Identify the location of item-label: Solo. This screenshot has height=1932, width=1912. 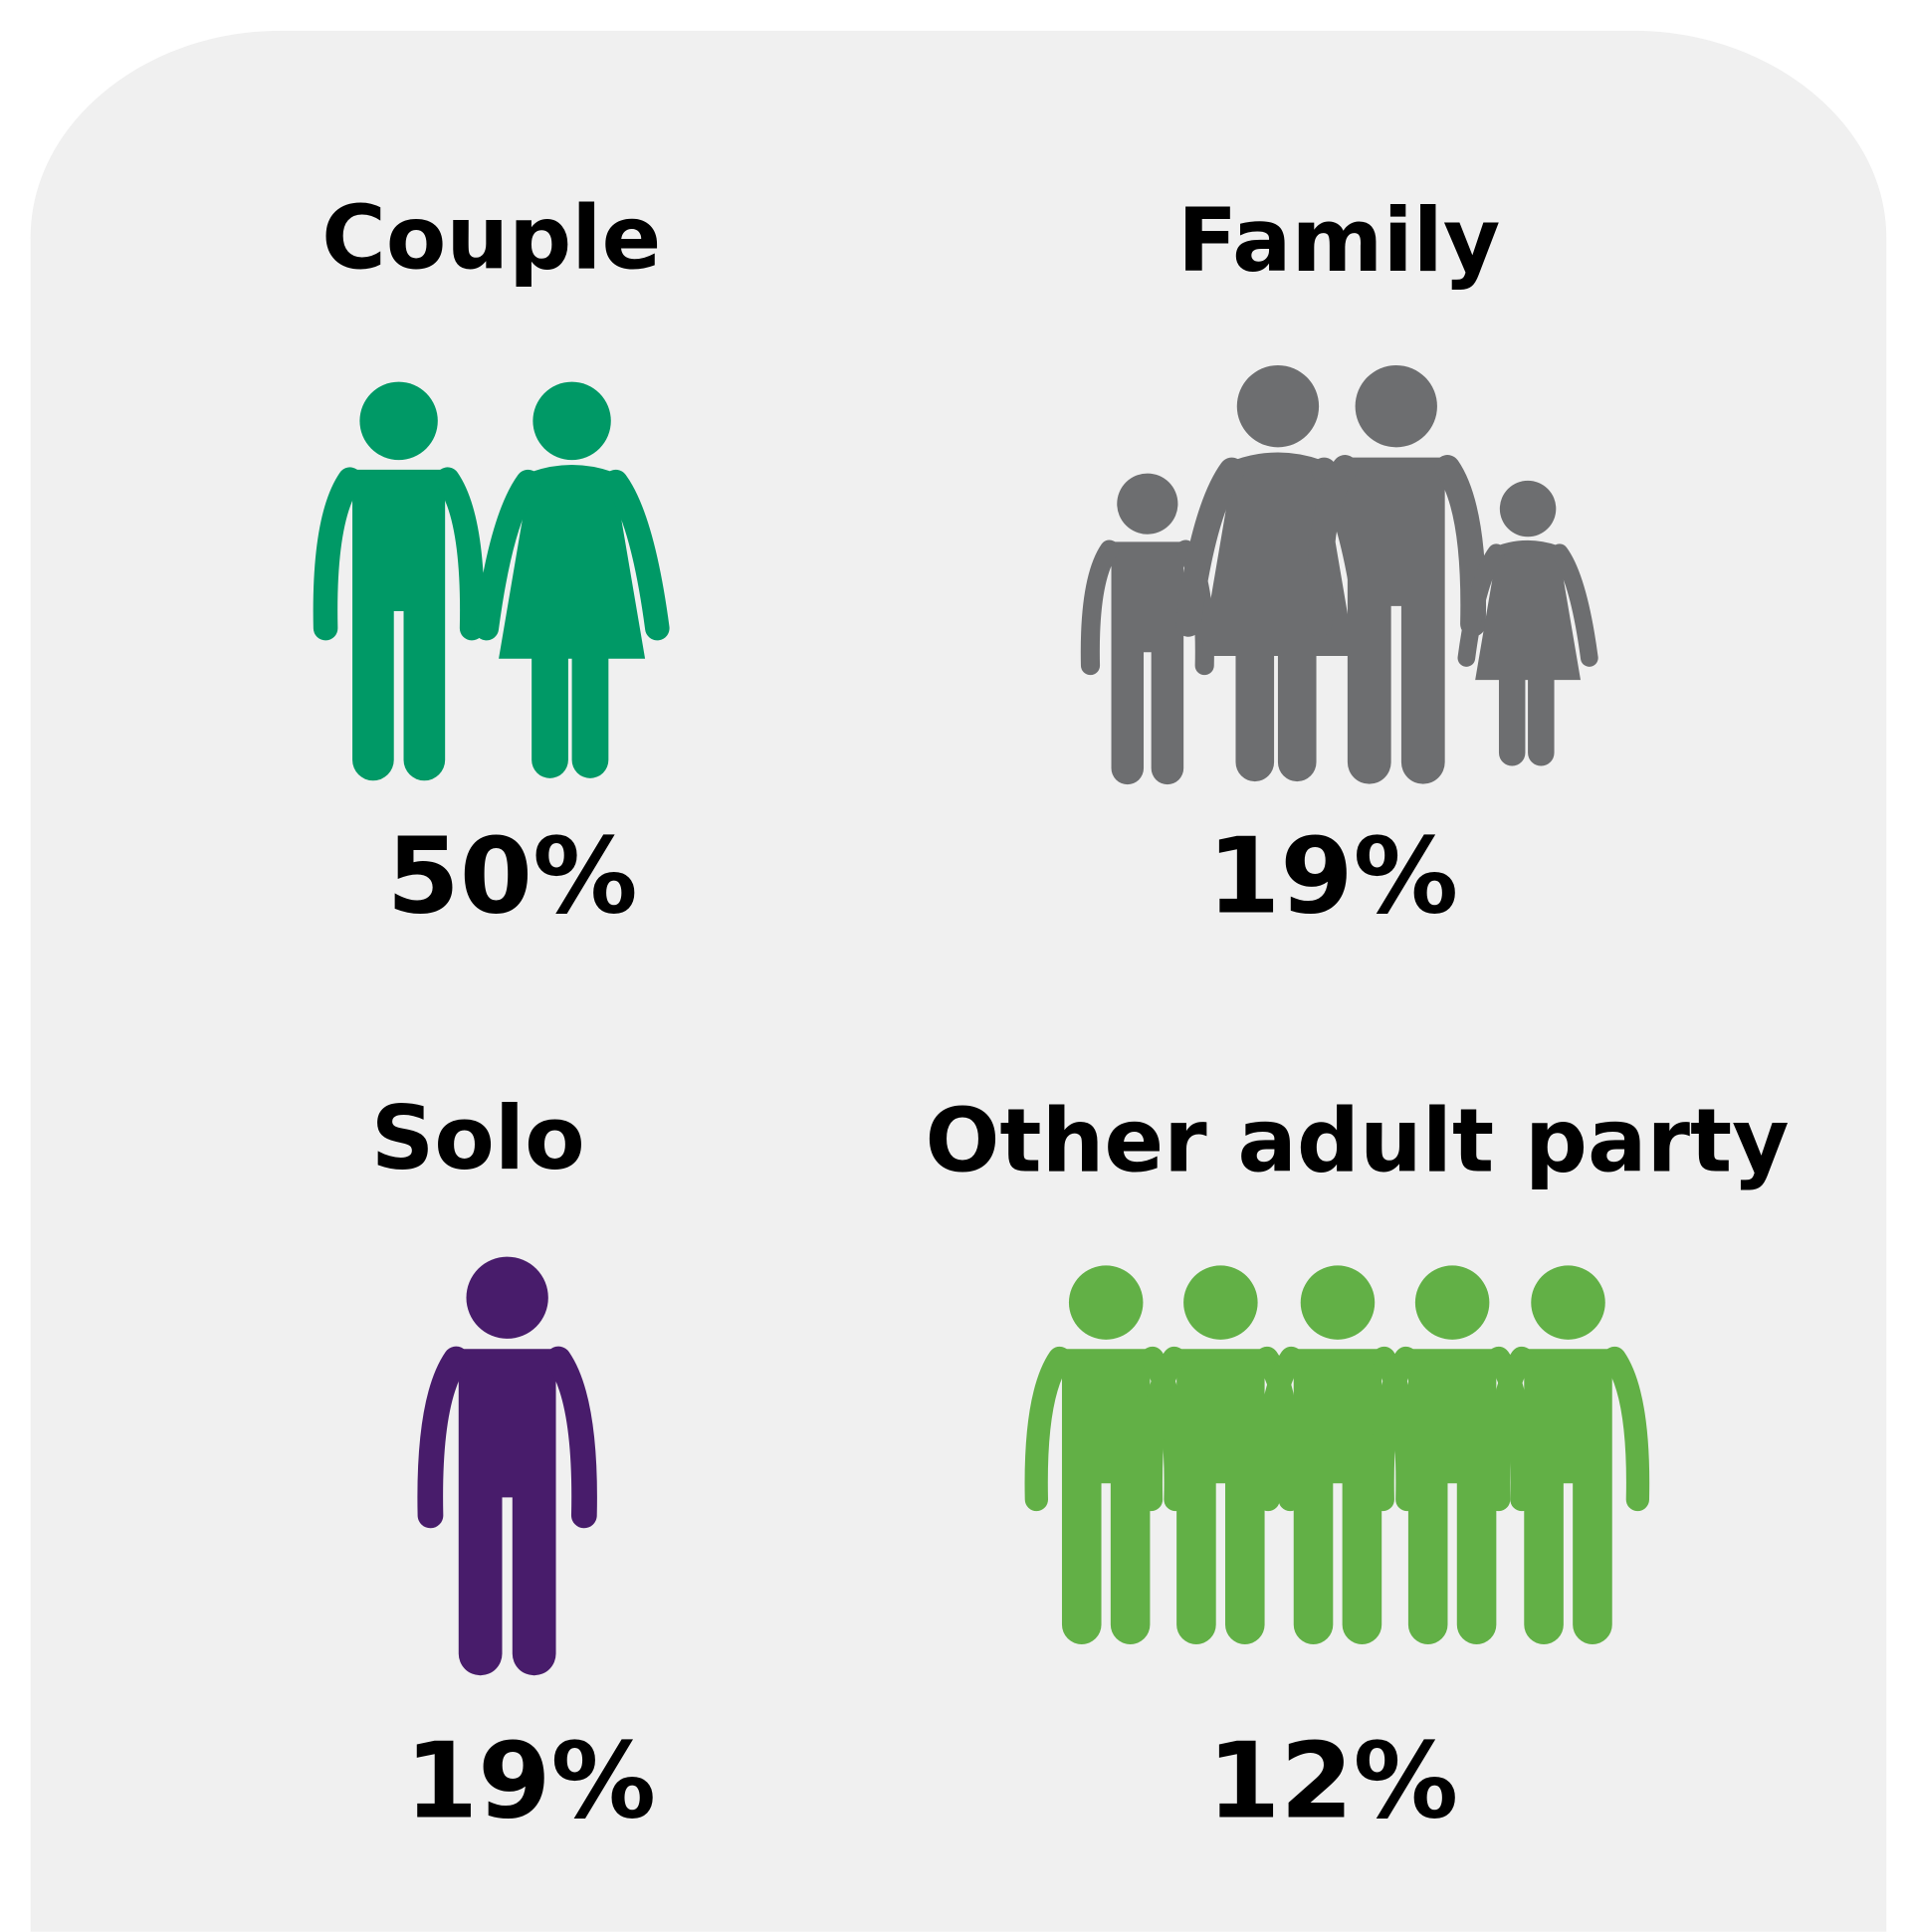
(478, 1138).